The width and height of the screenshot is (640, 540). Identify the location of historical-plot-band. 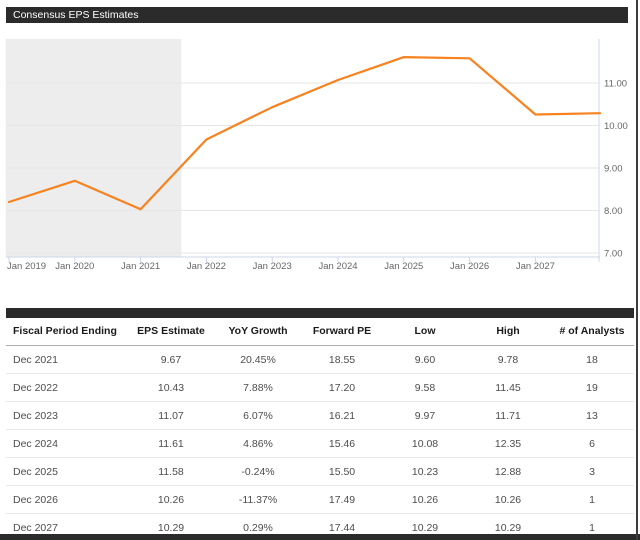
(93, 148).